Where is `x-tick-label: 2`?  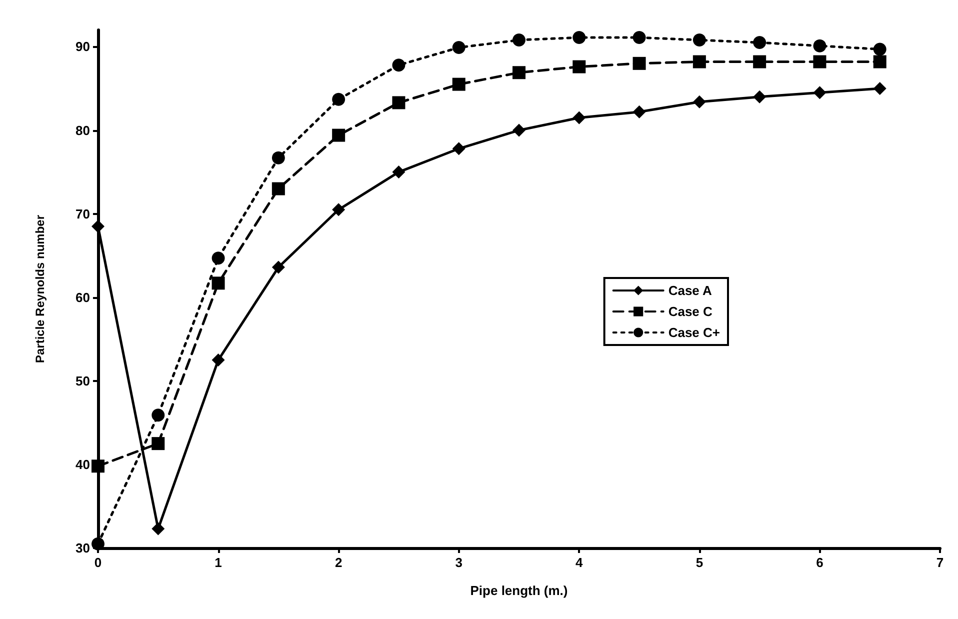
x-tick-label: 2 is located at coordinates (338, 562).